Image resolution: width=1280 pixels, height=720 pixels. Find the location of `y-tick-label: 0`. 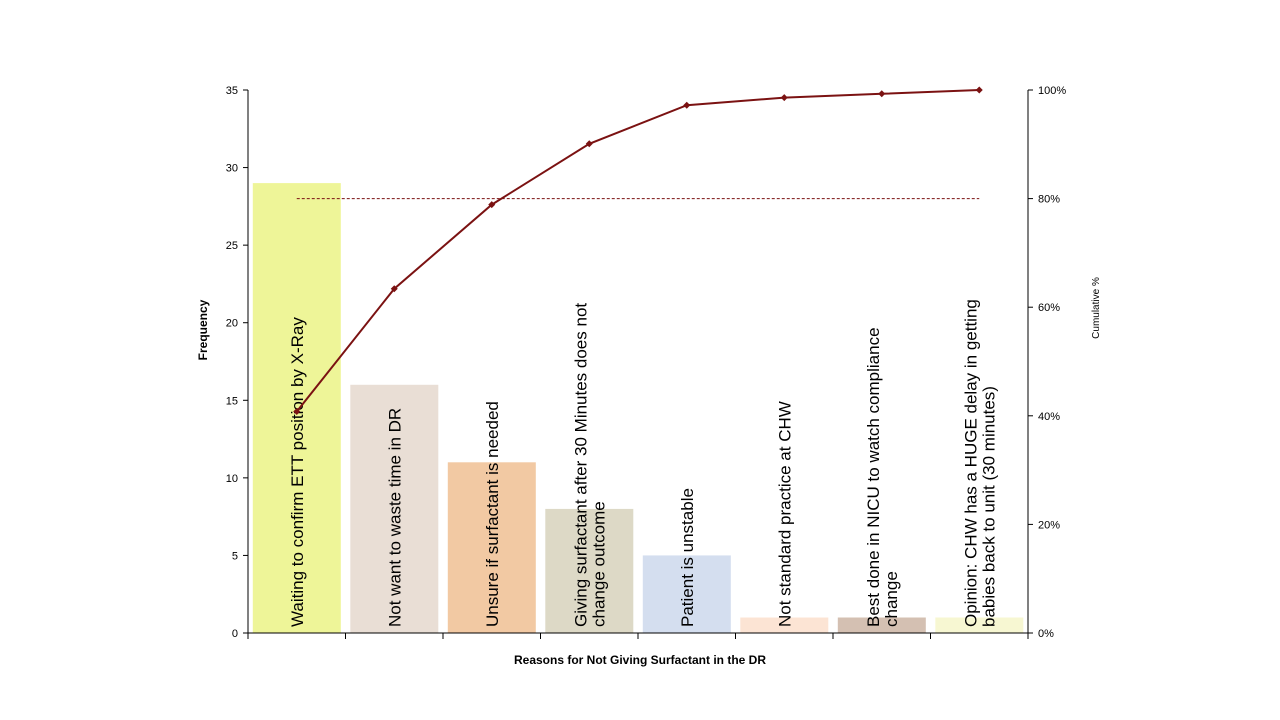

y-tick-label: 0 is located at coordinates (235, 634).